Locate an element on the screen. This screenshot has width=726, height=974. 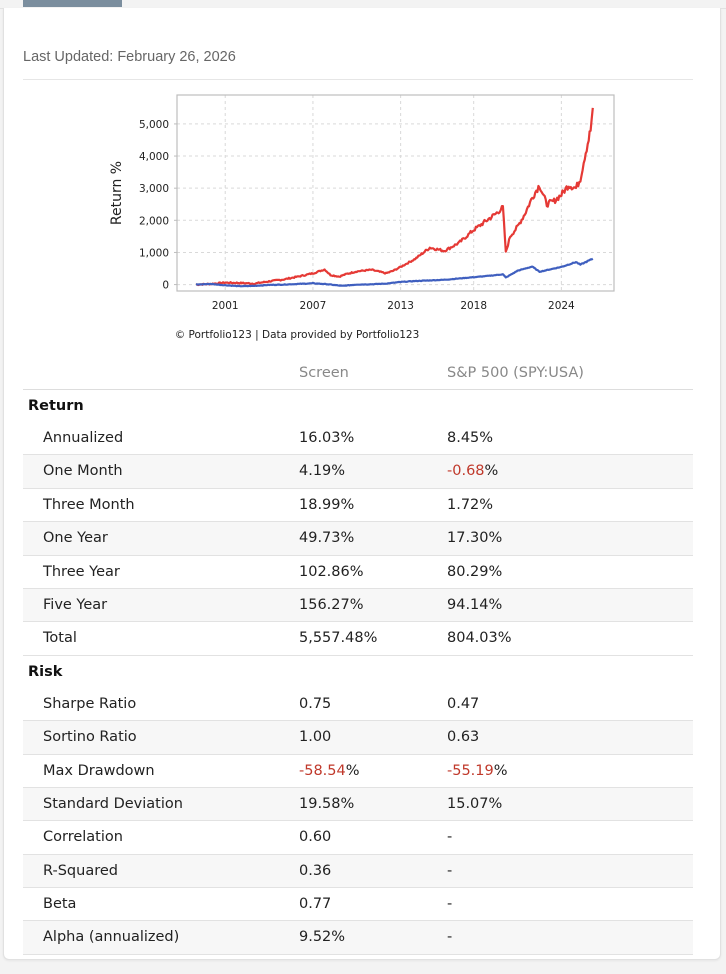
table-row: Correlation 0.60 - is located at coordinates (358, 838).